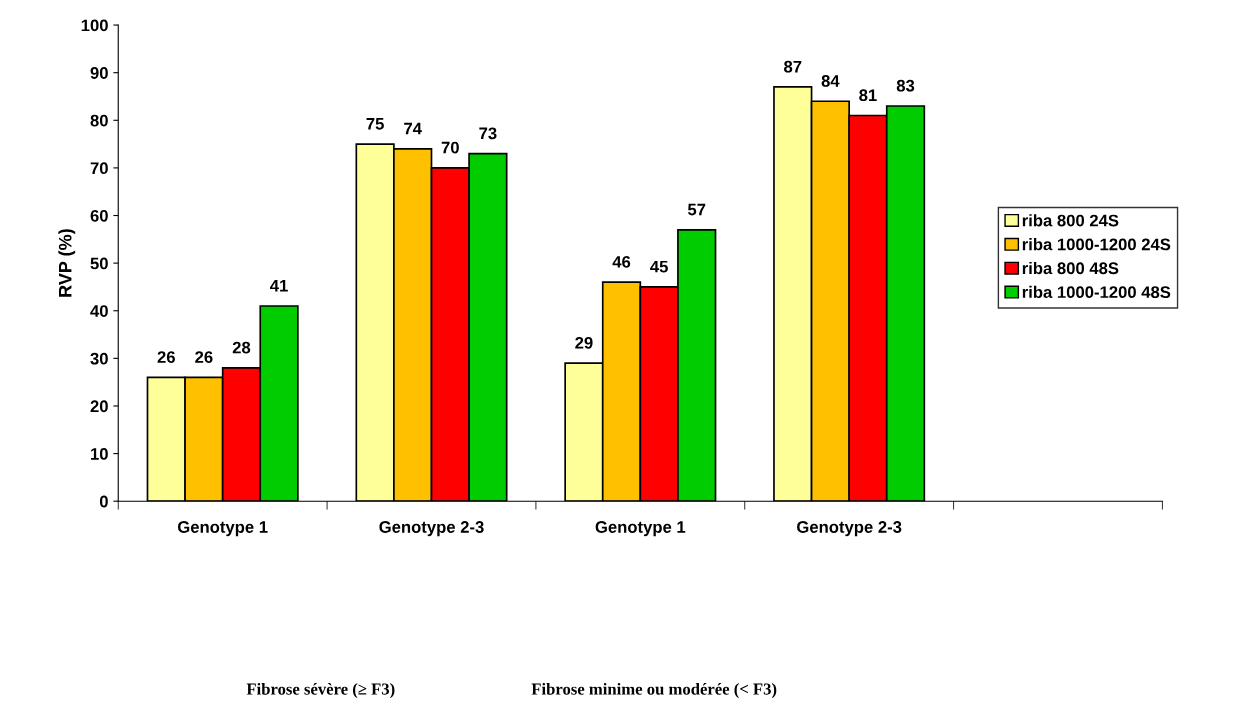 Image resolution: width=1258 pixels, height=716 pixels. What do you see at coordinates (1096, 292) in the screenshot?
I see `legend-label: riba 1000-1200 48S` at bounding box center [1096, 292].